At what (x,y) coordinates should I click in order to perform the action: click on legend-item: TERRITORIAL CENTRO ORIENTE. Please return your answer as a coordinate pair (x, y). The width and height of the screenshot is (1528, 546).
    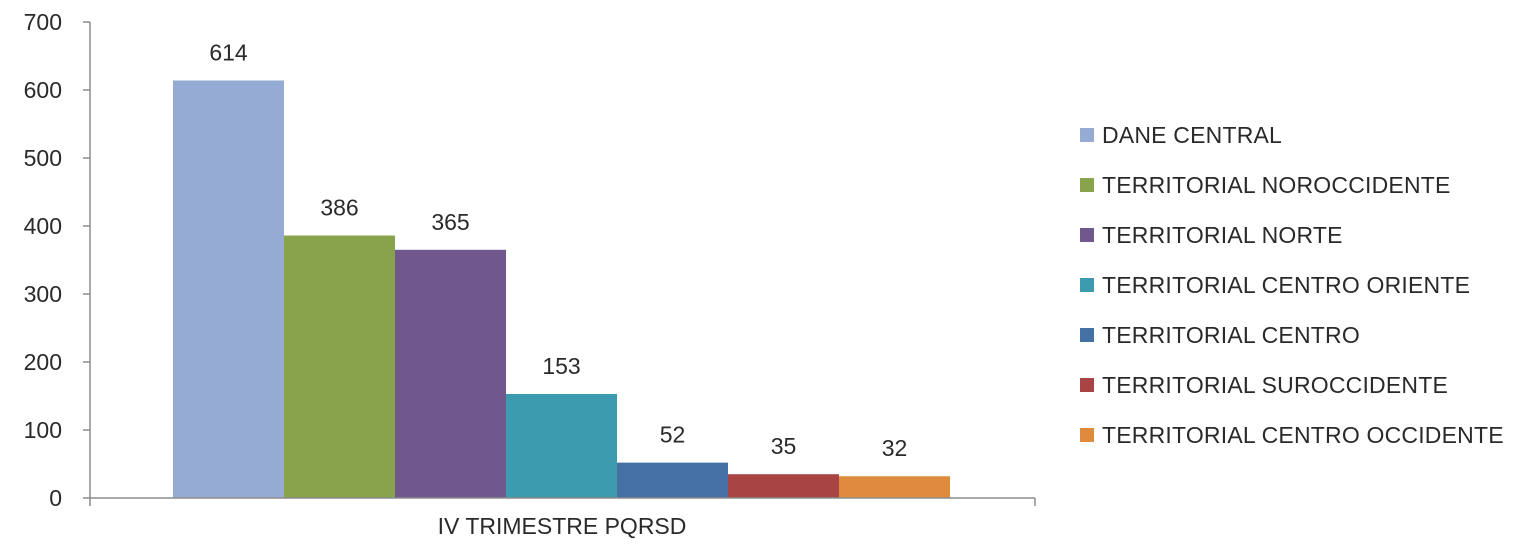
    Looking at the image, I should click on (1292, 285).